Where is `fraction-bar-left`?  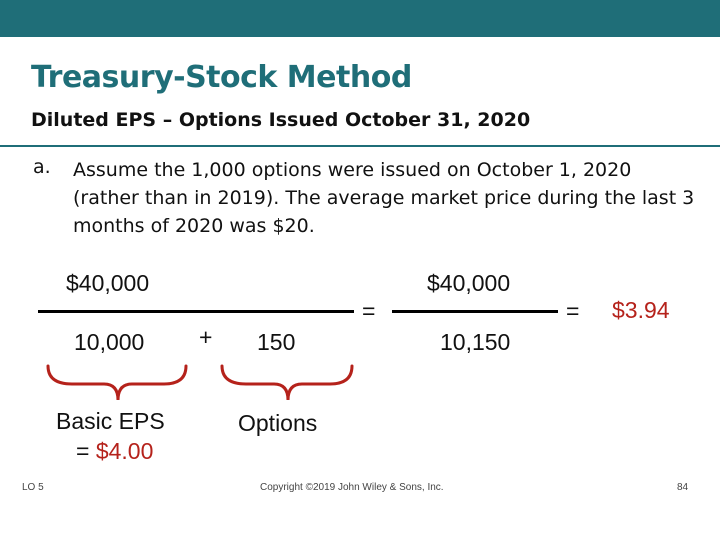 fraction-bar-left is located at coordinates (196, 311).